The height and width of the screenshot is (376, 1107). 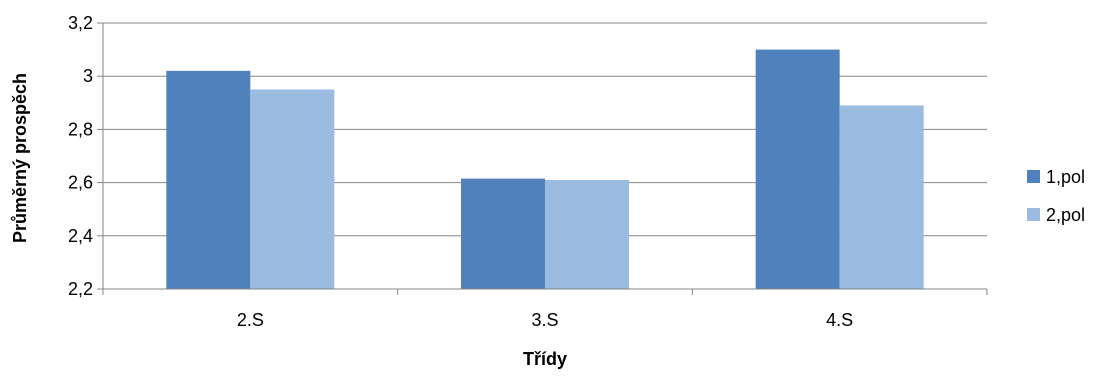 What do you see at coordinates (80, 23) in the screenshot?
I see `y-tick-label: 3,2` at bounding box center [80, 23].